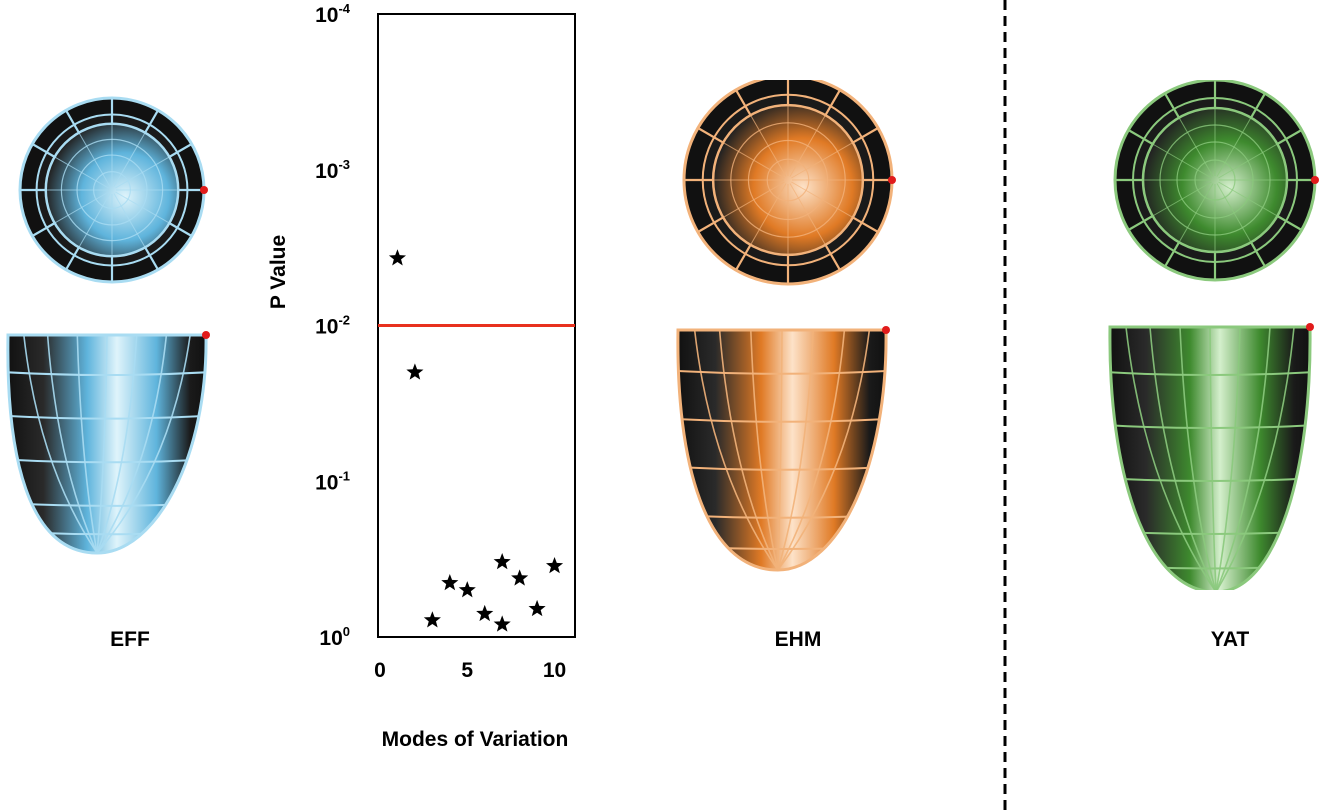 The height and width of the screenshot is (812, 1331). Describe the element at coordinates (332, 481) in the screenshot. I see `y-tick-label: 10⁻¹` at that location.